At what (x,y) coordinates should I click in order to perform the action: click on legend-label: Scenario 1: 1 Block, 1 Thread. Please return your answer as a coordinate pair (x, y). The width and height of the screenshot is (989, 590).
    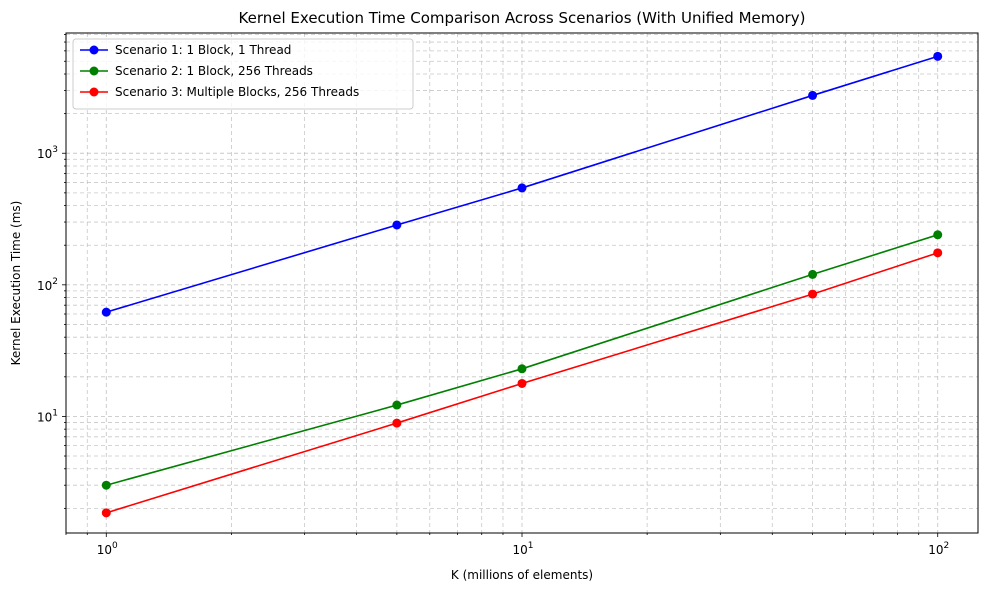
    Looking at the image, I should click on (203, 50).